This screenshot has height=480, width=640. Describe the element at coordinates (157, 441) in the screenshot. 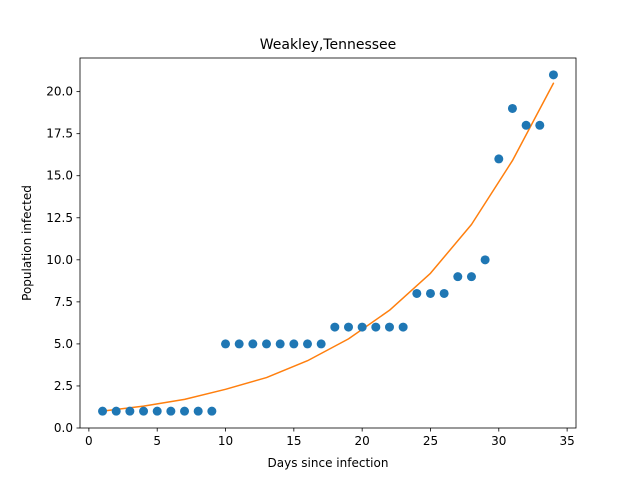

I see `x-tick-label: 5` at that location.